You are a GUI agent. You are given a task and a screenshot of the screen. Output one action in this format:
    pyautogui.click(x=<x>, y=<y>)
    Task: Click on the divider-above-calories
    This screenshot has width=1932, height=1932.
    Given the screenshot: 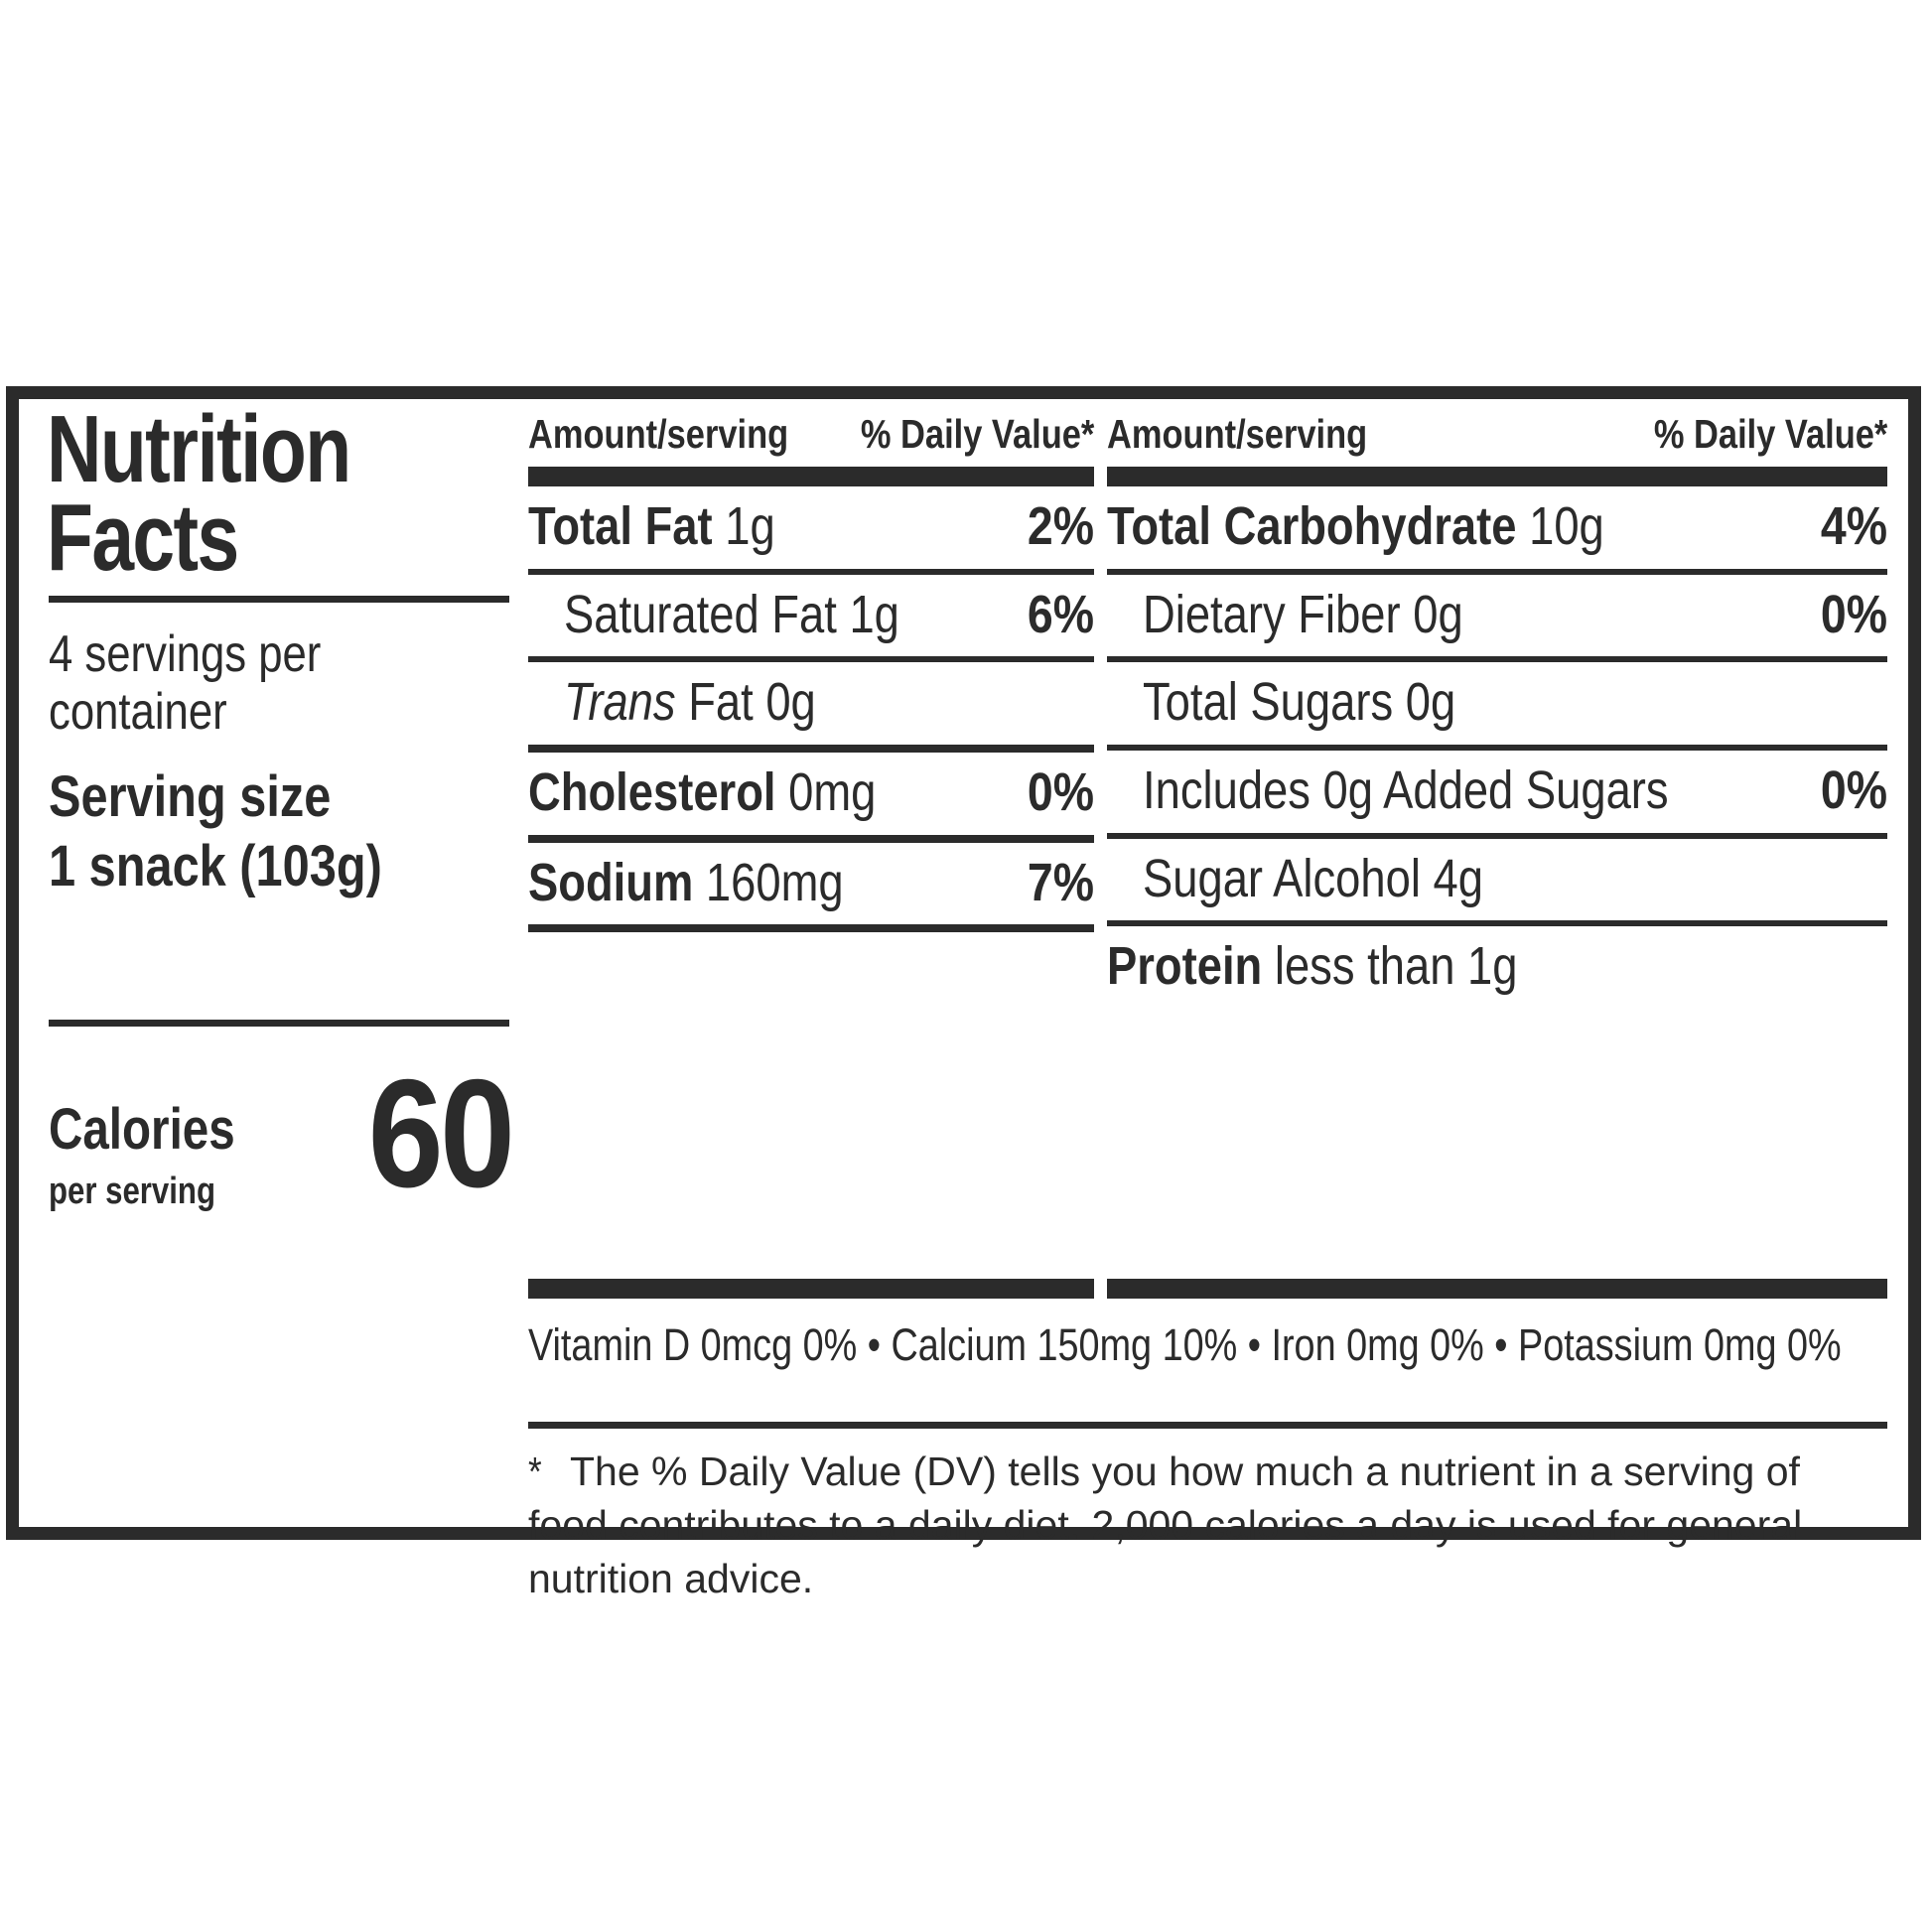 What is the action you would take?
    pyautogui.click(x=279, y=1024)
    